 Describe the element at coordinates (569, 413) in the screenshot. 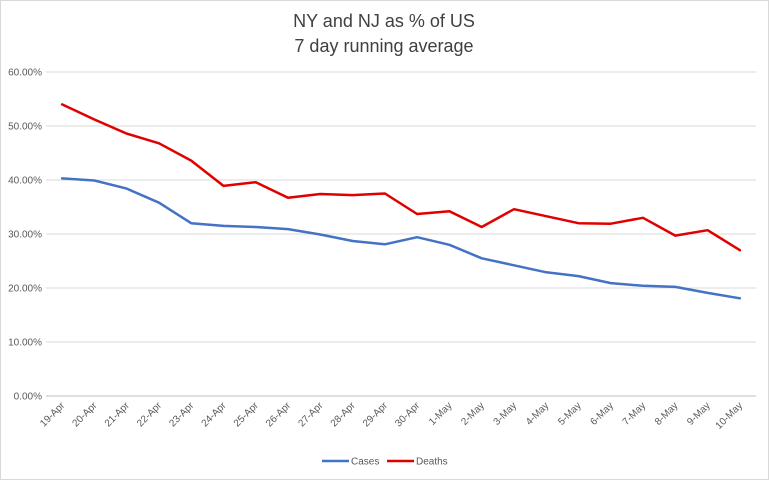

I see `x-tick-label: 5-May` at that location.